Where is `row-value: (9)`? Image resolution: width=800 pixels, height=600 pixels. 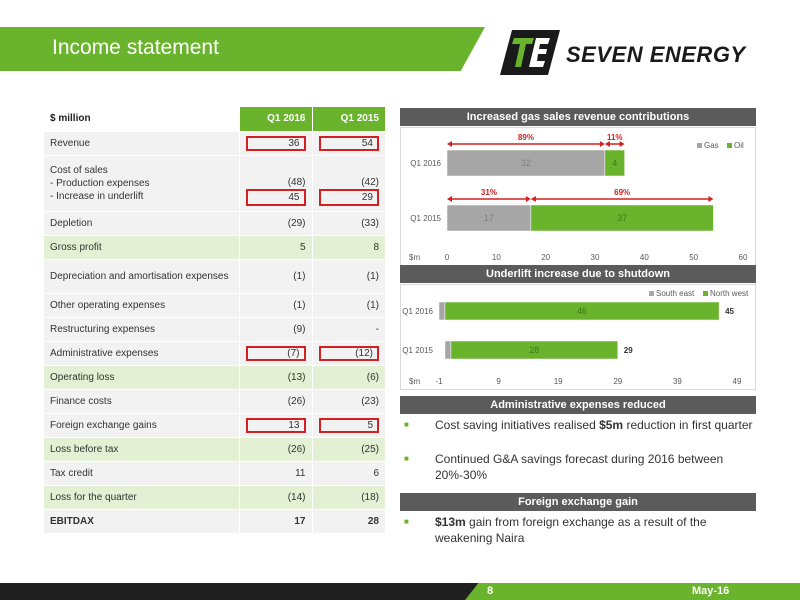
row-value: (9) is located at coordinates (275, 329).